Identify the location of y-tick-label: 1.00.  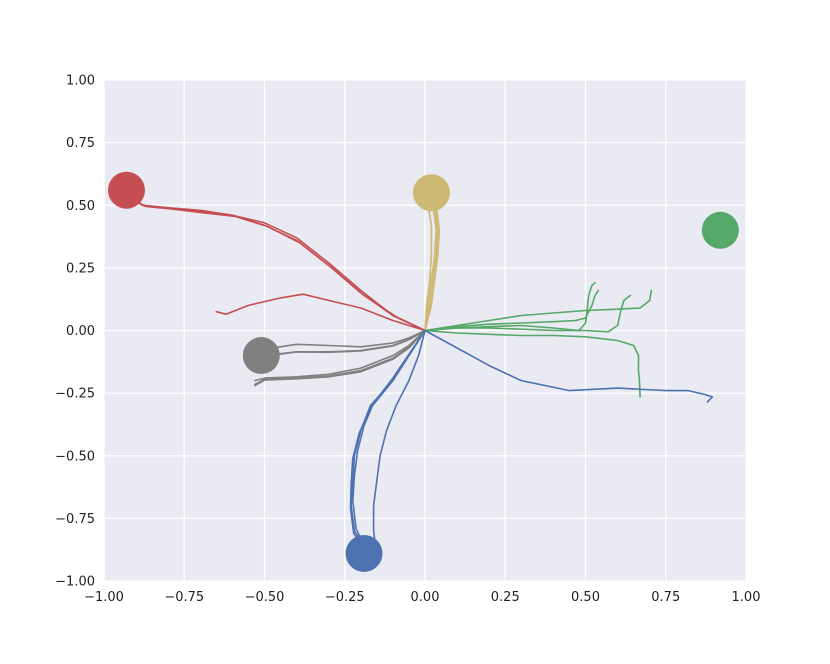
(80, 81).